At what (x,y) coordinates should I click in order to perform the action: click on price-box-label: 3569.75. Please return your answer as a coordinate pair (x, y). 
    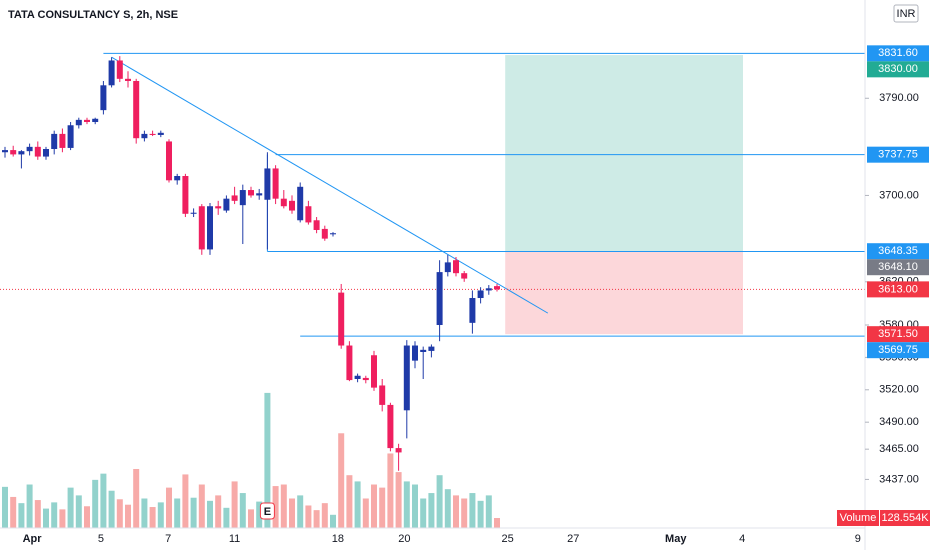
    Looking at the image, I should click on (898, 350).